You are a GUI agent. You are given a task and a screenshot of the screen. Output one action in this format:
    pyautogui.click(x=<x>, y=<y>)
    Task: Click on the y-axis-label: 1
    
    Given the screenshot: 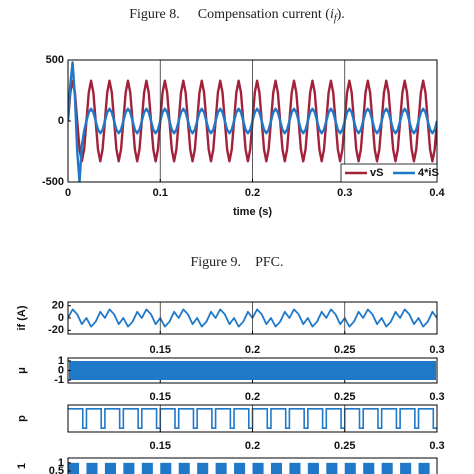 What is the action you would take?
    pyautogui.click(x=22, y=466)
    